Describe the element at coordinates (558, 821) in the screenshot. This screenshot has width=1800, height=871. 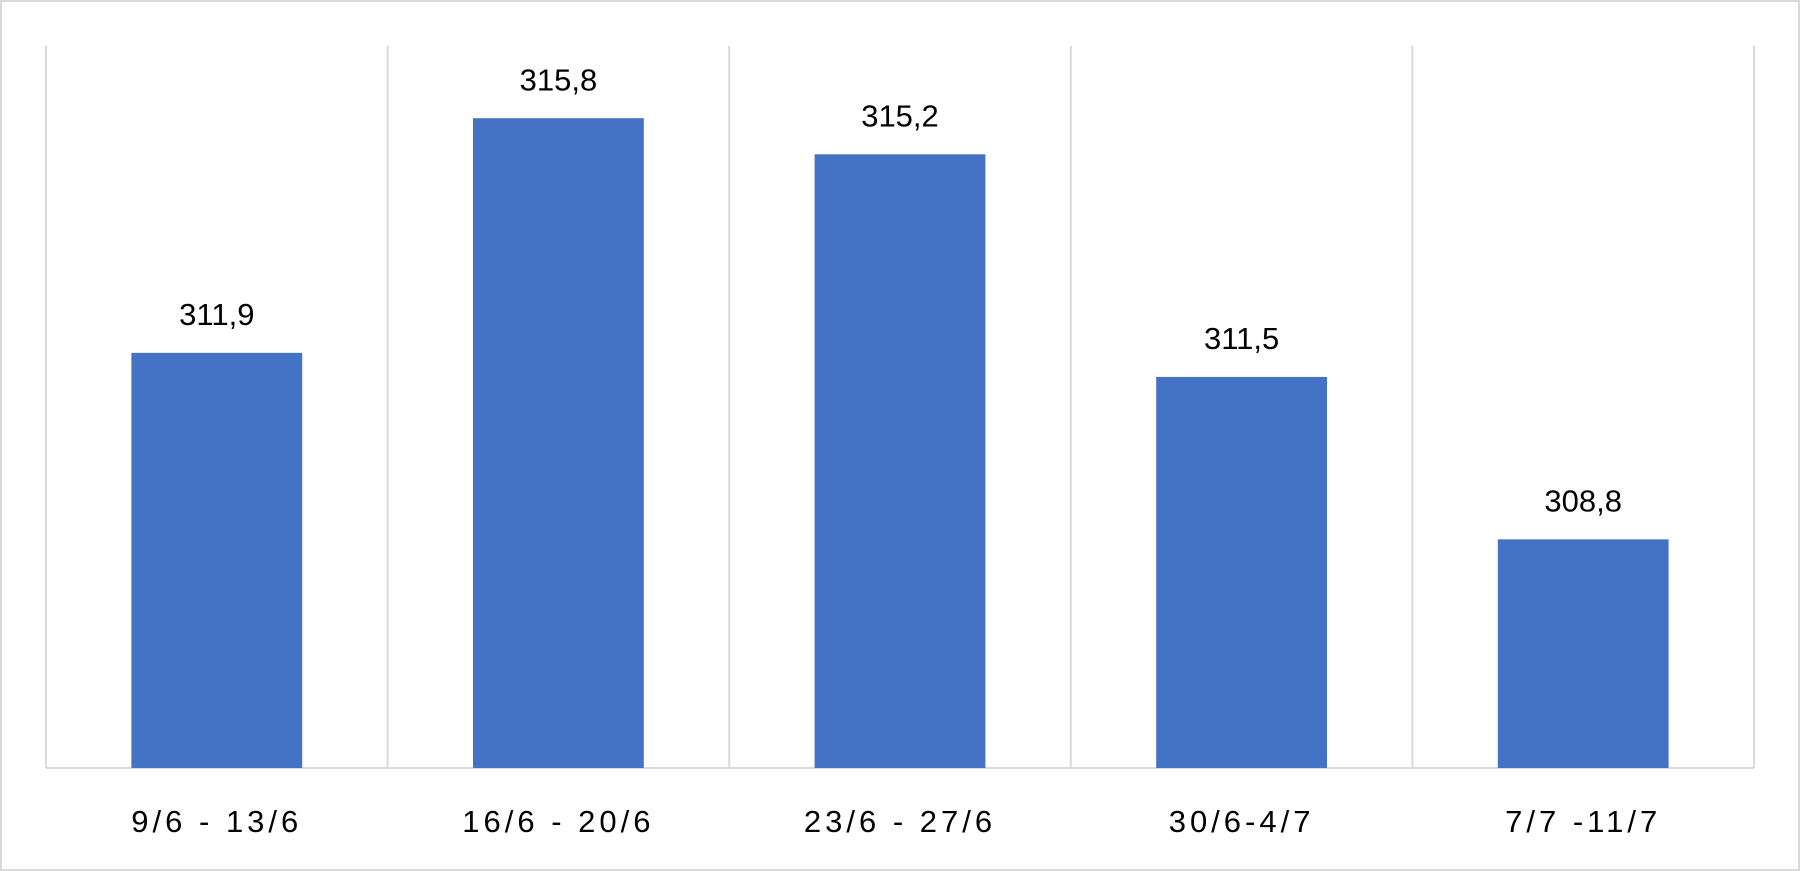
I see `x-tick-label: 16/6 - 20/6` at that location.